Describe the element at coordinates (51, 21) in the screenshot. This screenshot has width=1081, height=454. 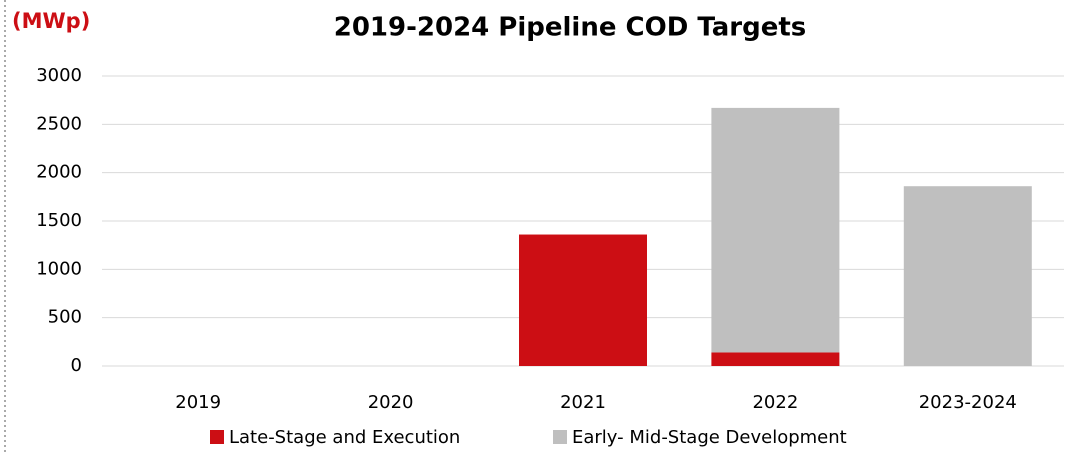
I see `unit-label: (MWp)` at that location.